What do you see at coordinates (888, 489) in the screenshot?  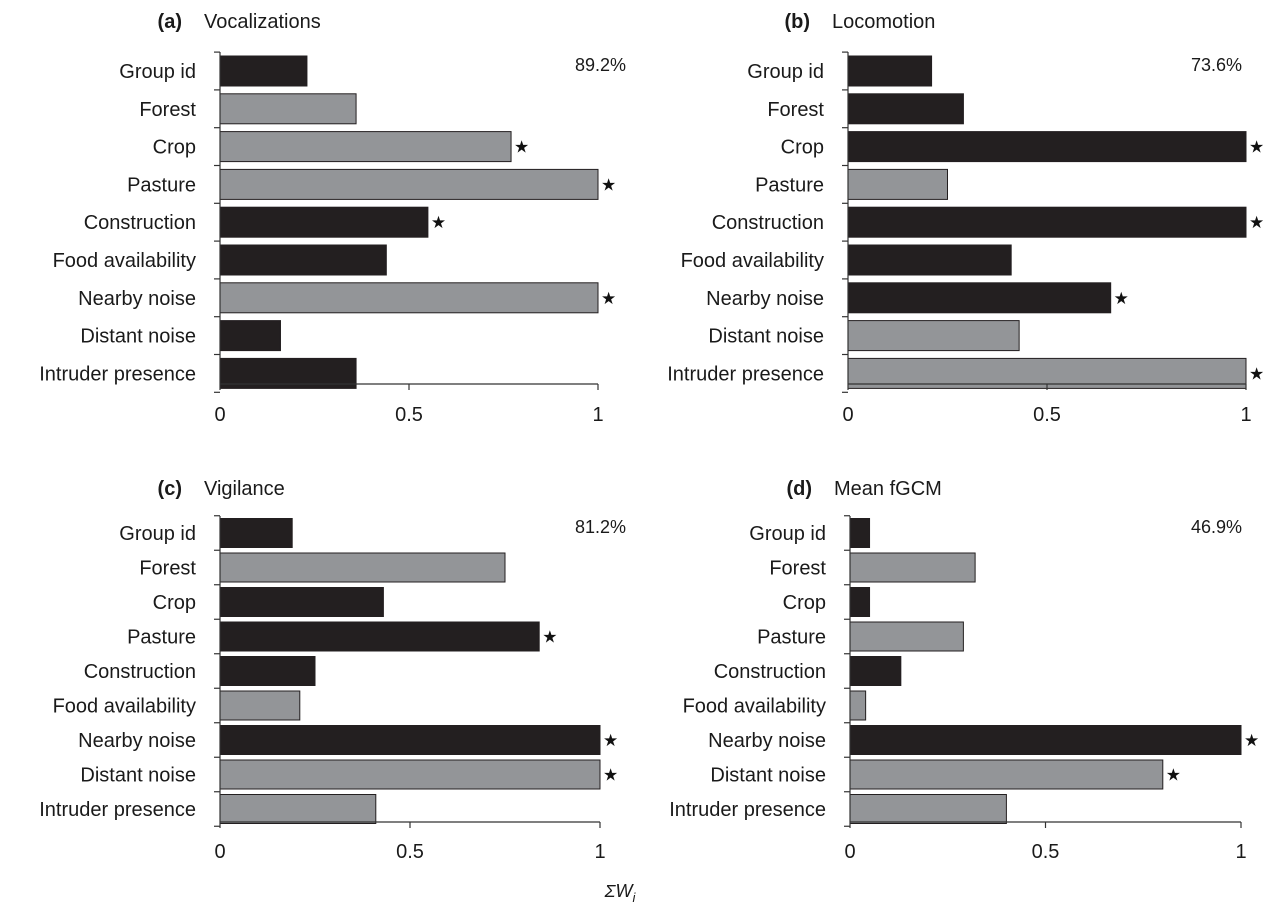 I see `panel-title: Mean fGCM` at bounding box center [888, 489].